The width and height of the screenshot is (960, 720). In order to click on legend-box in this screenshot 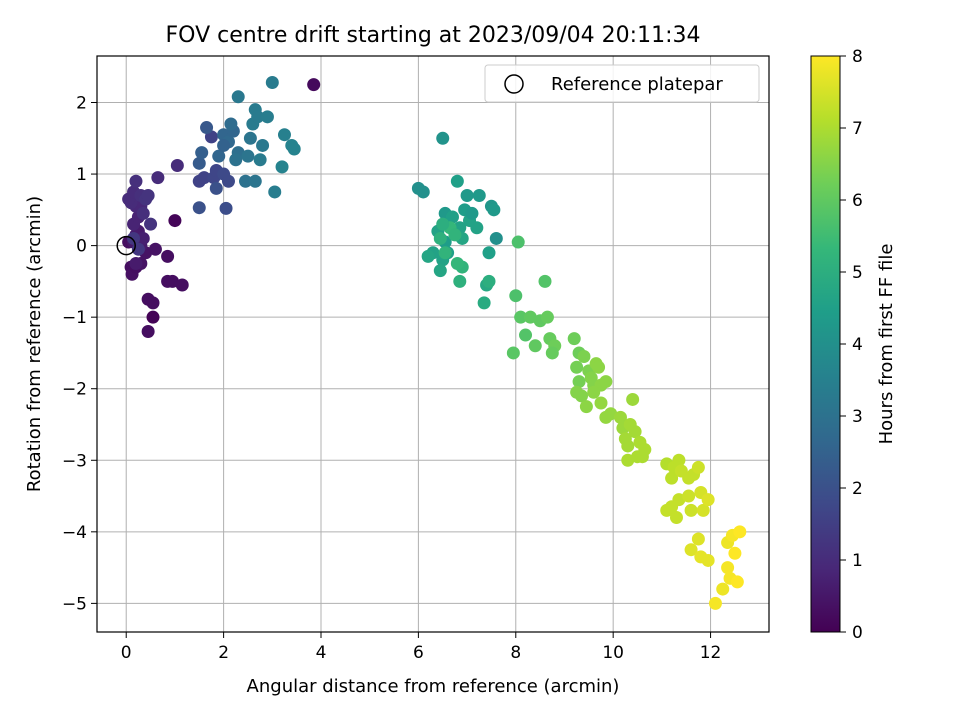, I will do `click(622, 83)`.